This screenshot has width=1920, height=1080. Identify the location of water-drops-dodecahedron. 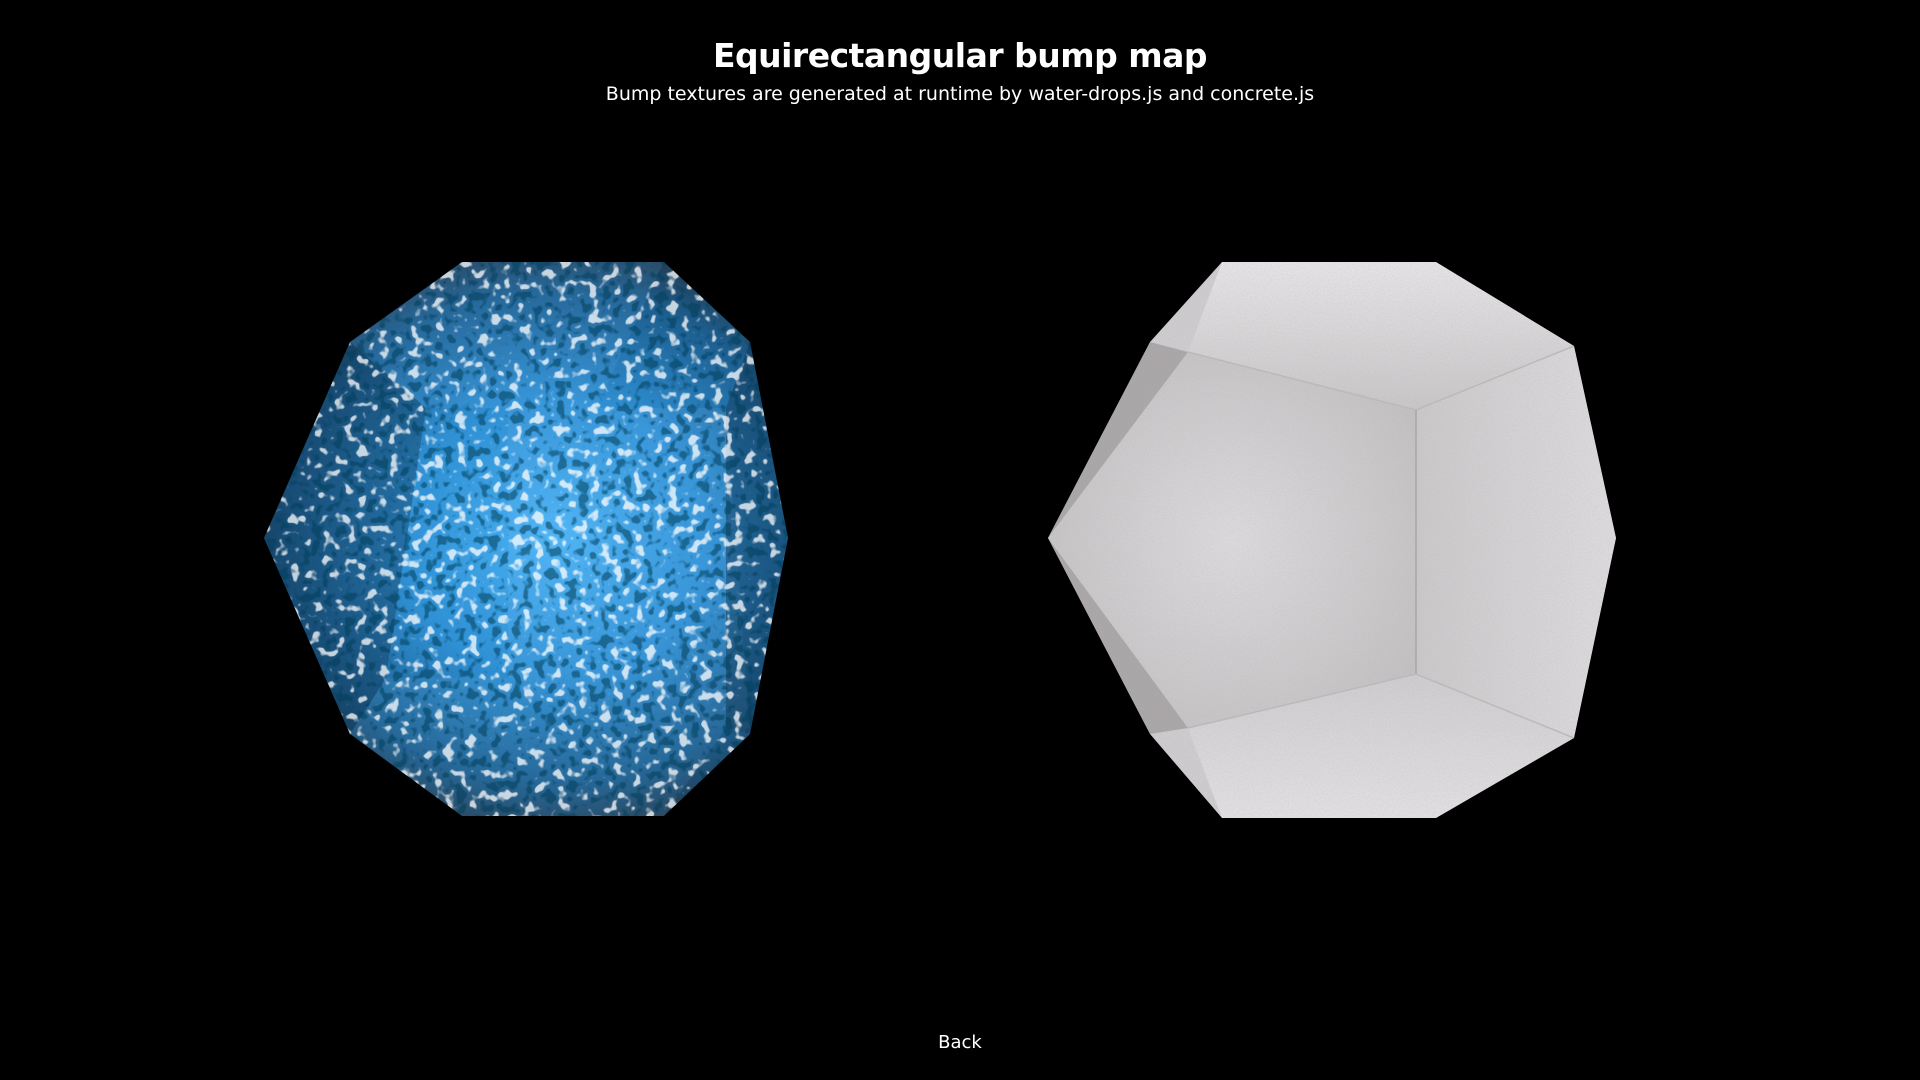
(526, 539).